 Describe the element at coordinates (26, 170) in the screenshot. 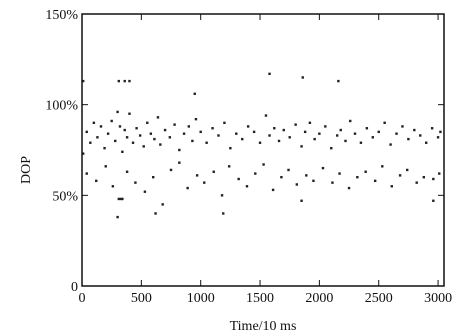

I see `y-axis-title: DOP` at that location.